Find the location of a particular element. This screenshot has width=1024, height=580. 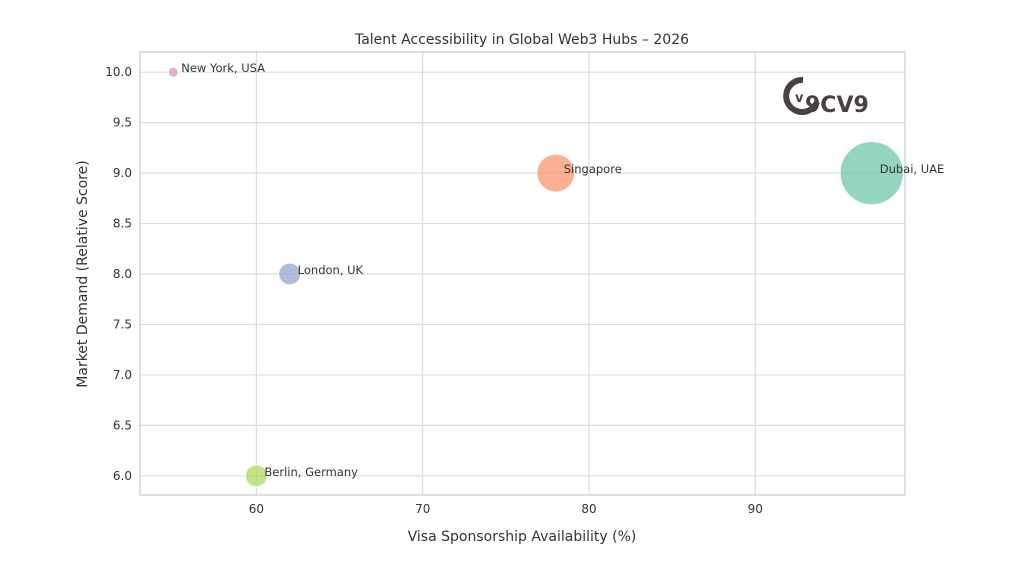

point-label: Singapore is located at coordinates (593, 169).